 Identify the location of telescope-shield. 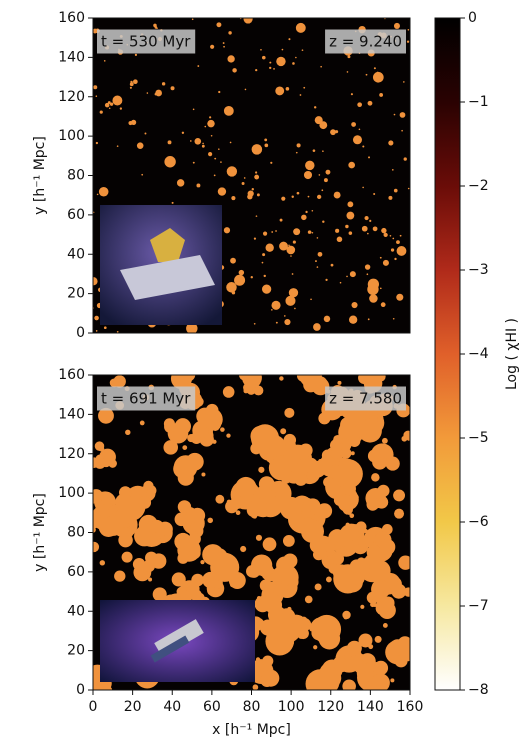
(167, 277).